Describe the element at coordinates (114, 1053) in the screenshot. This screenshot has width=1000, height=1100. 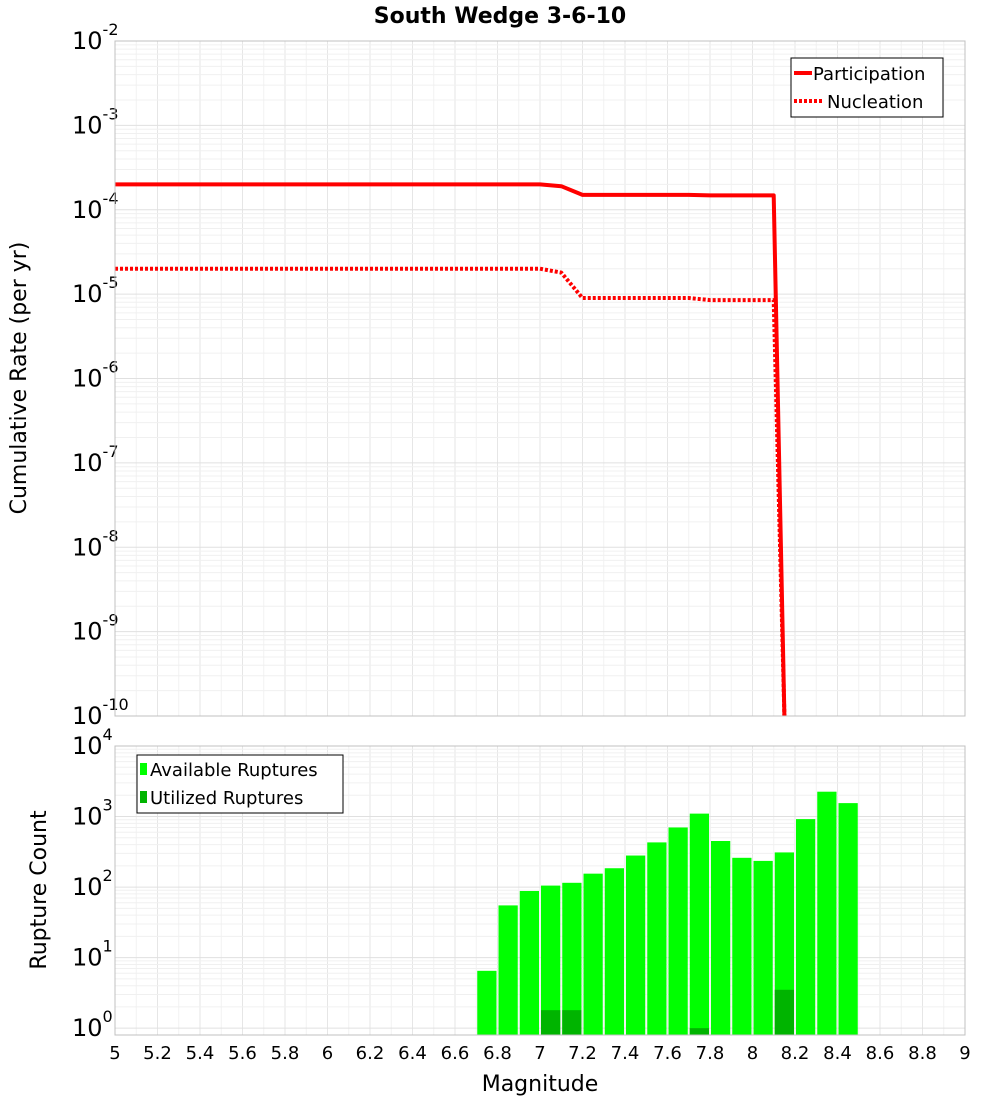
I see `x-tick-label: 5` at that location.